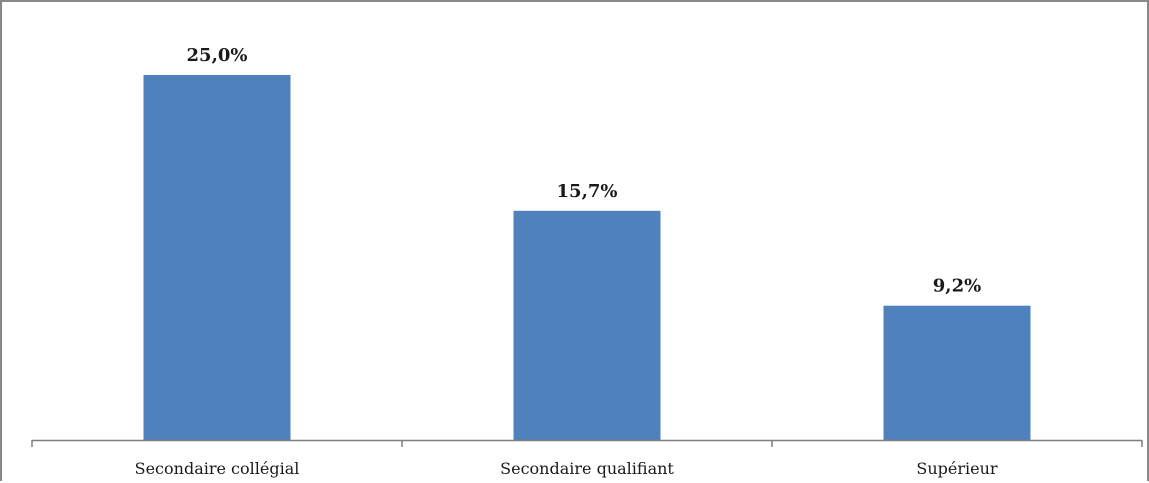  What do you see at coordinates (217, 55) in the screenshot?
I see `data-label-1: 25,0%` at bounding box center [217, 55].